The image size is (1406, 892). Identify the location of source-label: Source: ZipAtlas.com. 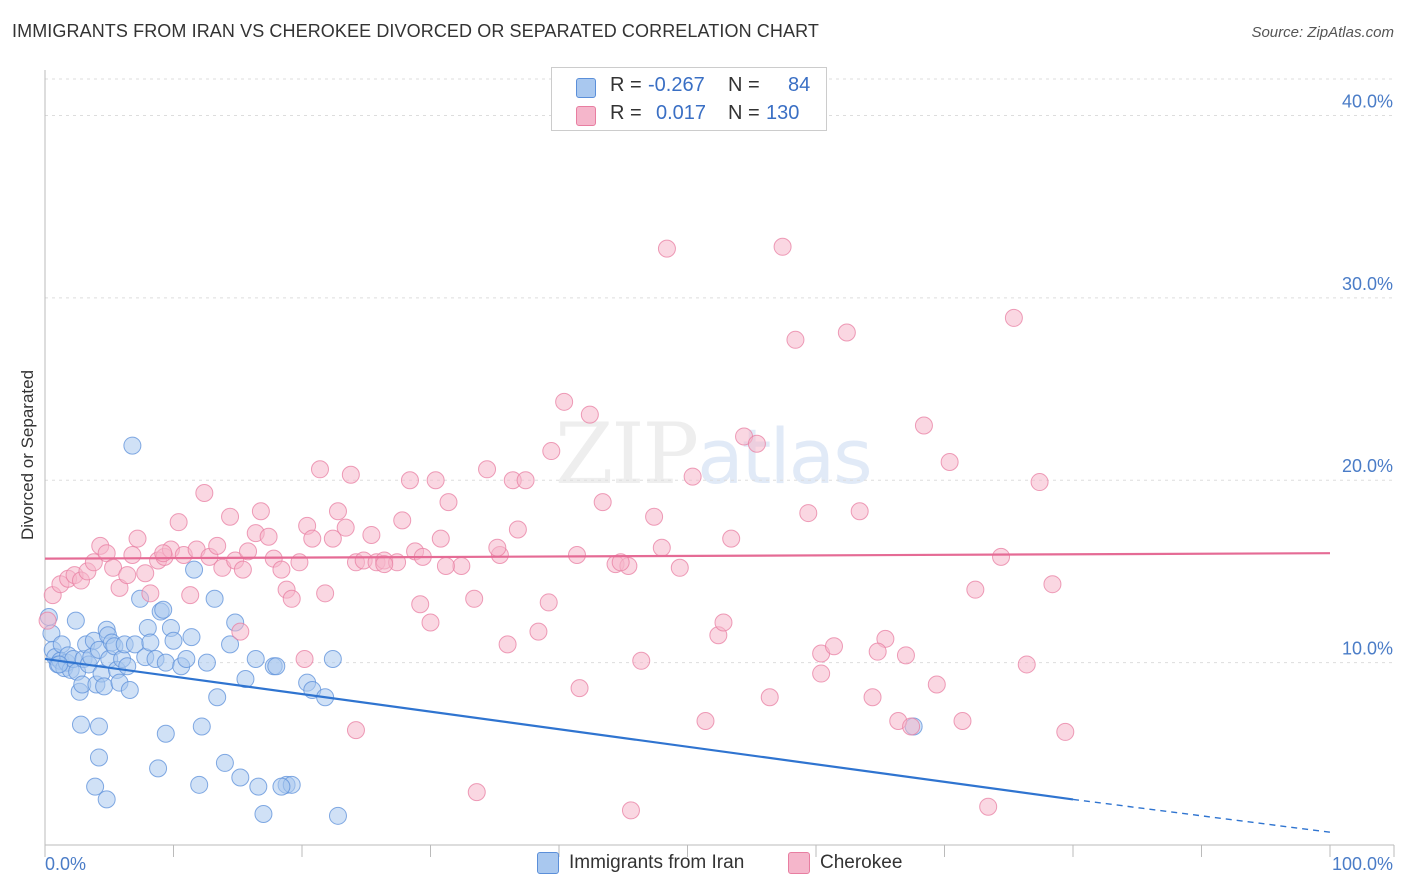
(1322, 32).